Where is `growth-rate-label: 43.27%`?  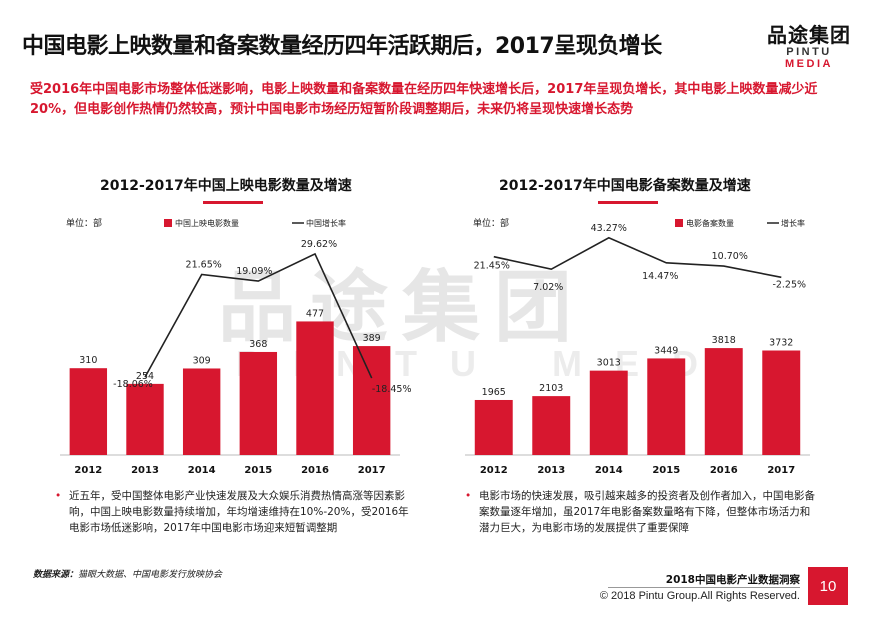 growth-rate-label: 43.27% is located at coordinates (609, 228).